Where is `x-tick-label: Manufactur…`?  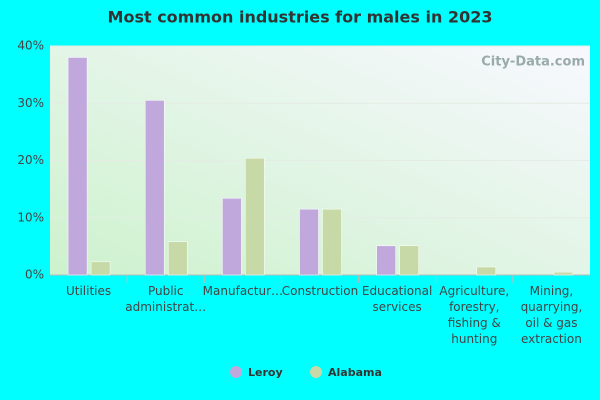
x-tick-label: Manufactur… is located at coordinates (243, 291).